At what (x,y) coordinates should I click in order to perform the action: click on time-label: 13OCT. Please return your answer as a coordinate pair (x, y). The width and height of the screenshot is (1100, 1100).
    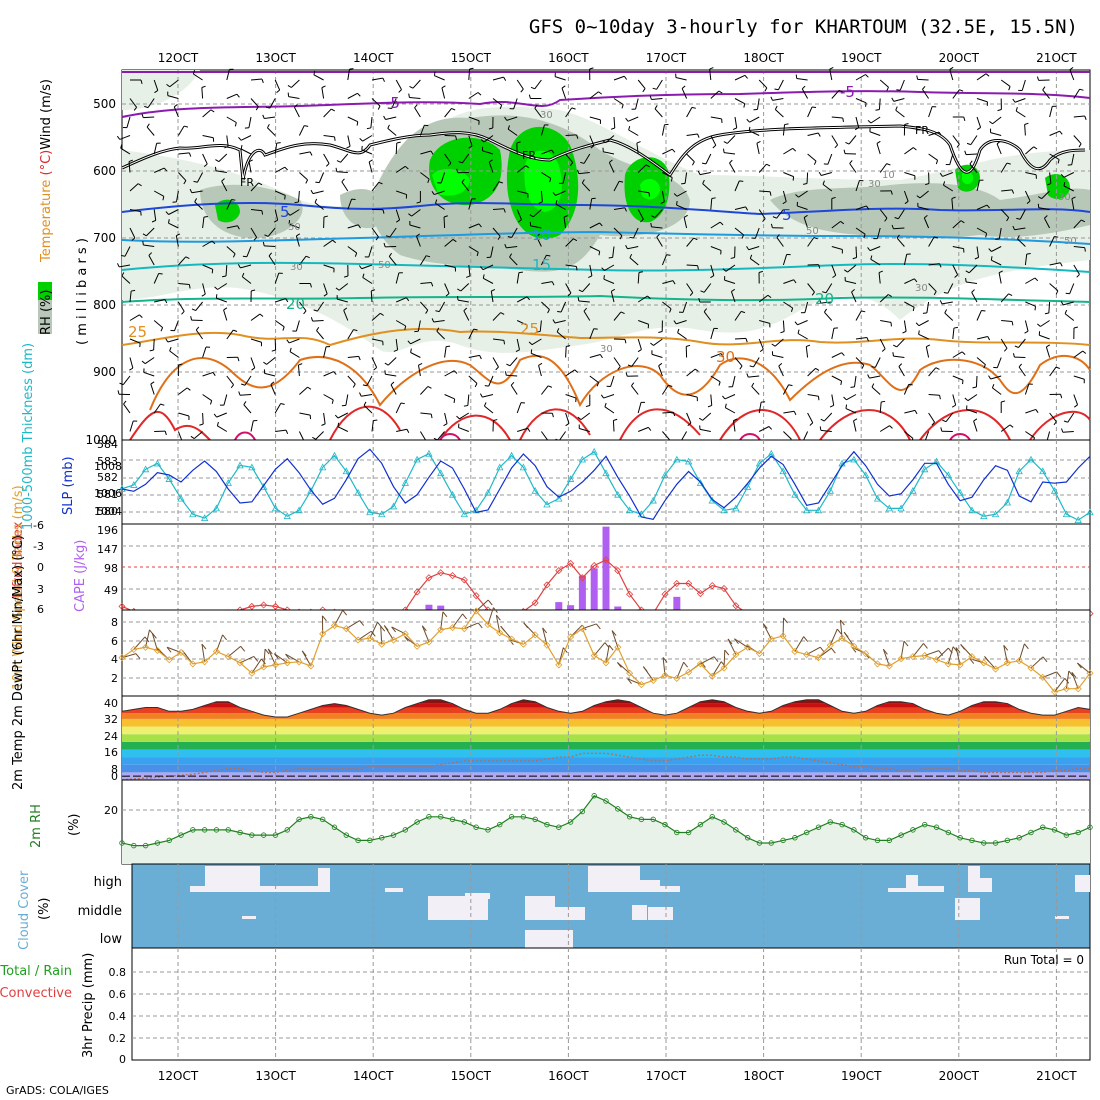
    Looking at the image, I should click on (275, 1076).